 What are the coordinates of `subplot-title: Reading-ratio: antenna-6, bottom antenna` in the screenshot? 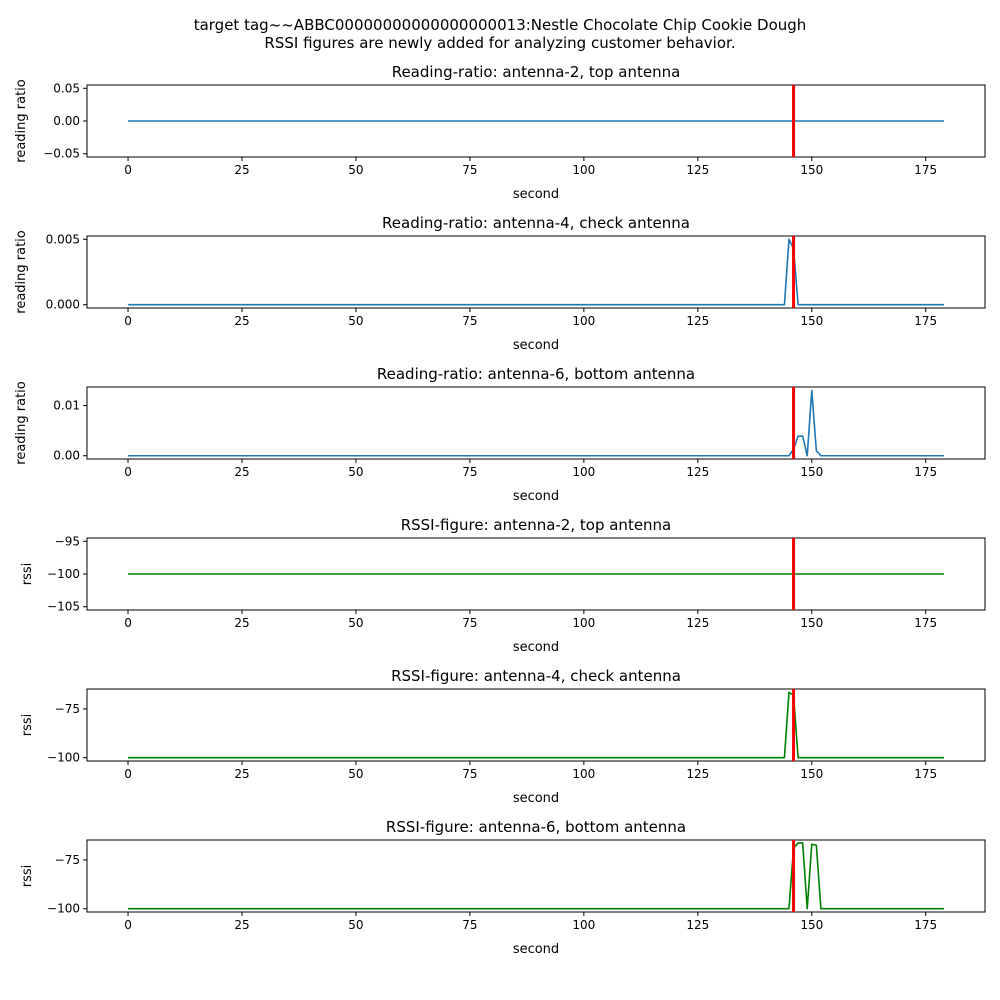 It's located at (536, 374).